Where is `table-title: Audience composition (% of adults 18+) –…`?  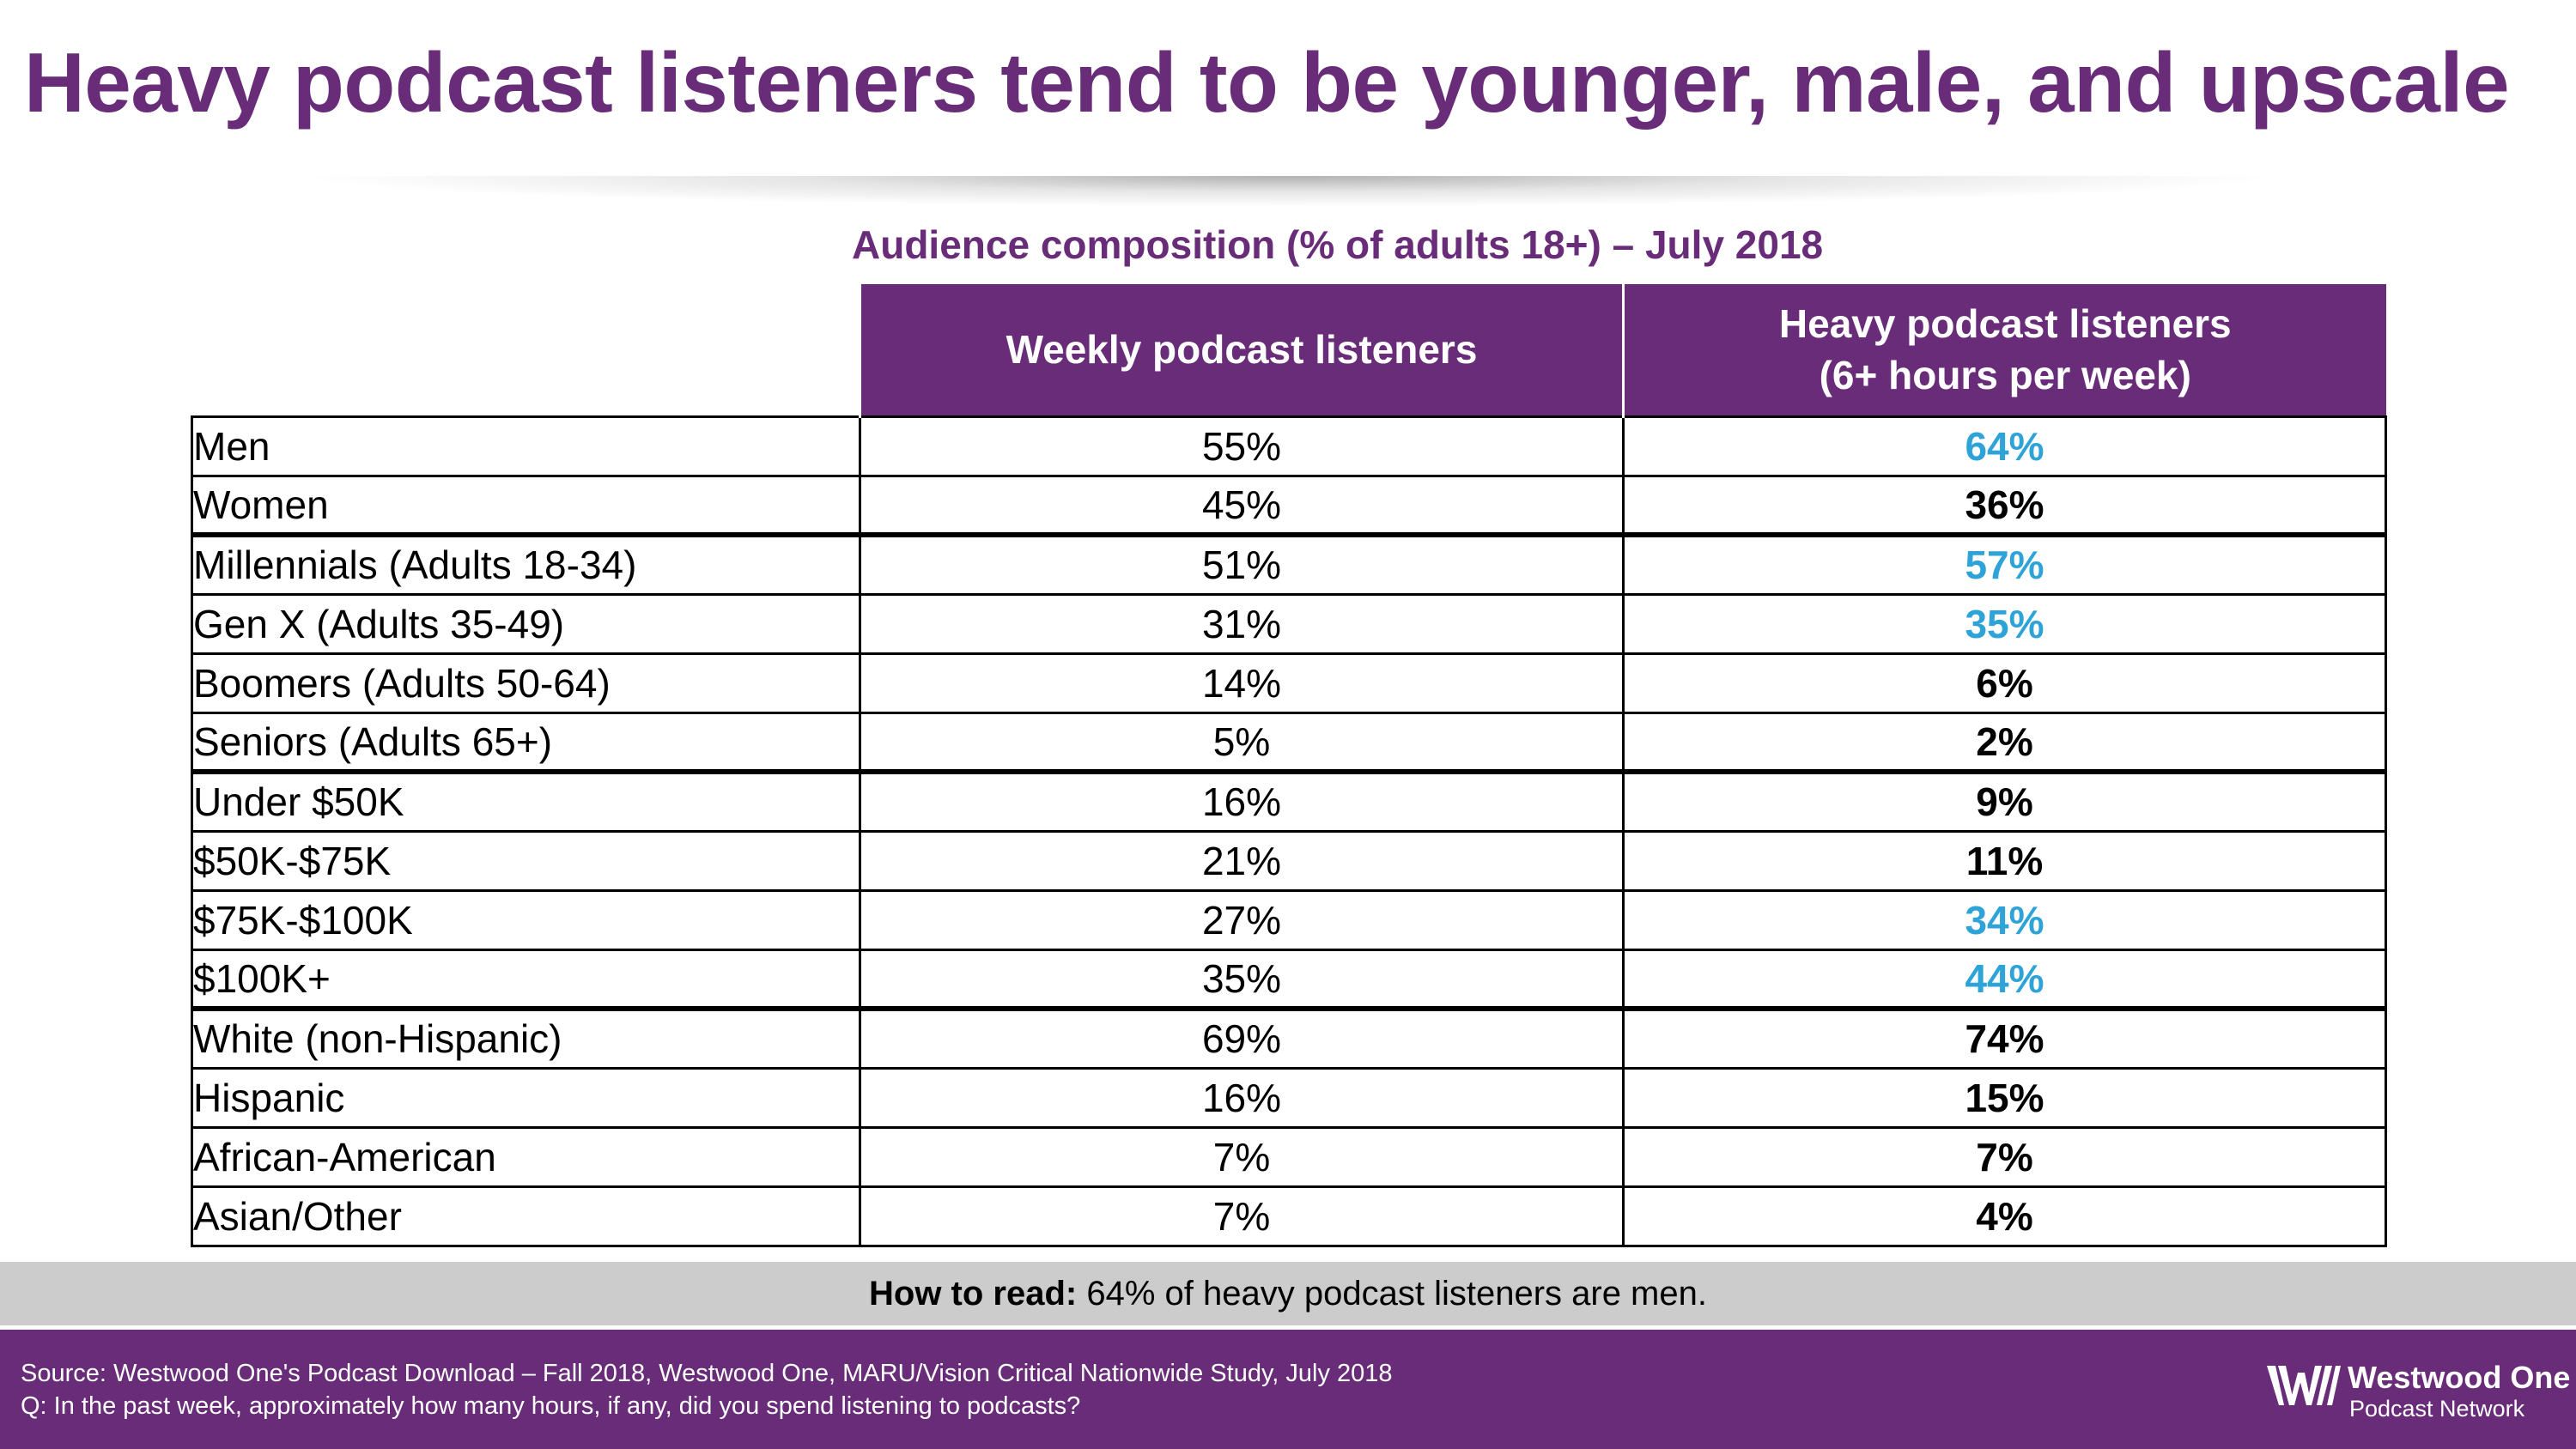
table-title: Audience composition (% of adults 18+) –… is located at coordinates (1338, 244).